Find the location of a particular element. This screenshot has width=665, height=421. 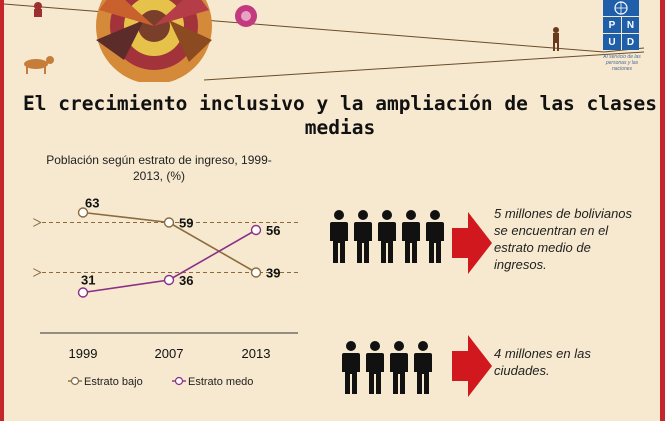

x-tick-label: 2013 is located at coordinates (256, 353).